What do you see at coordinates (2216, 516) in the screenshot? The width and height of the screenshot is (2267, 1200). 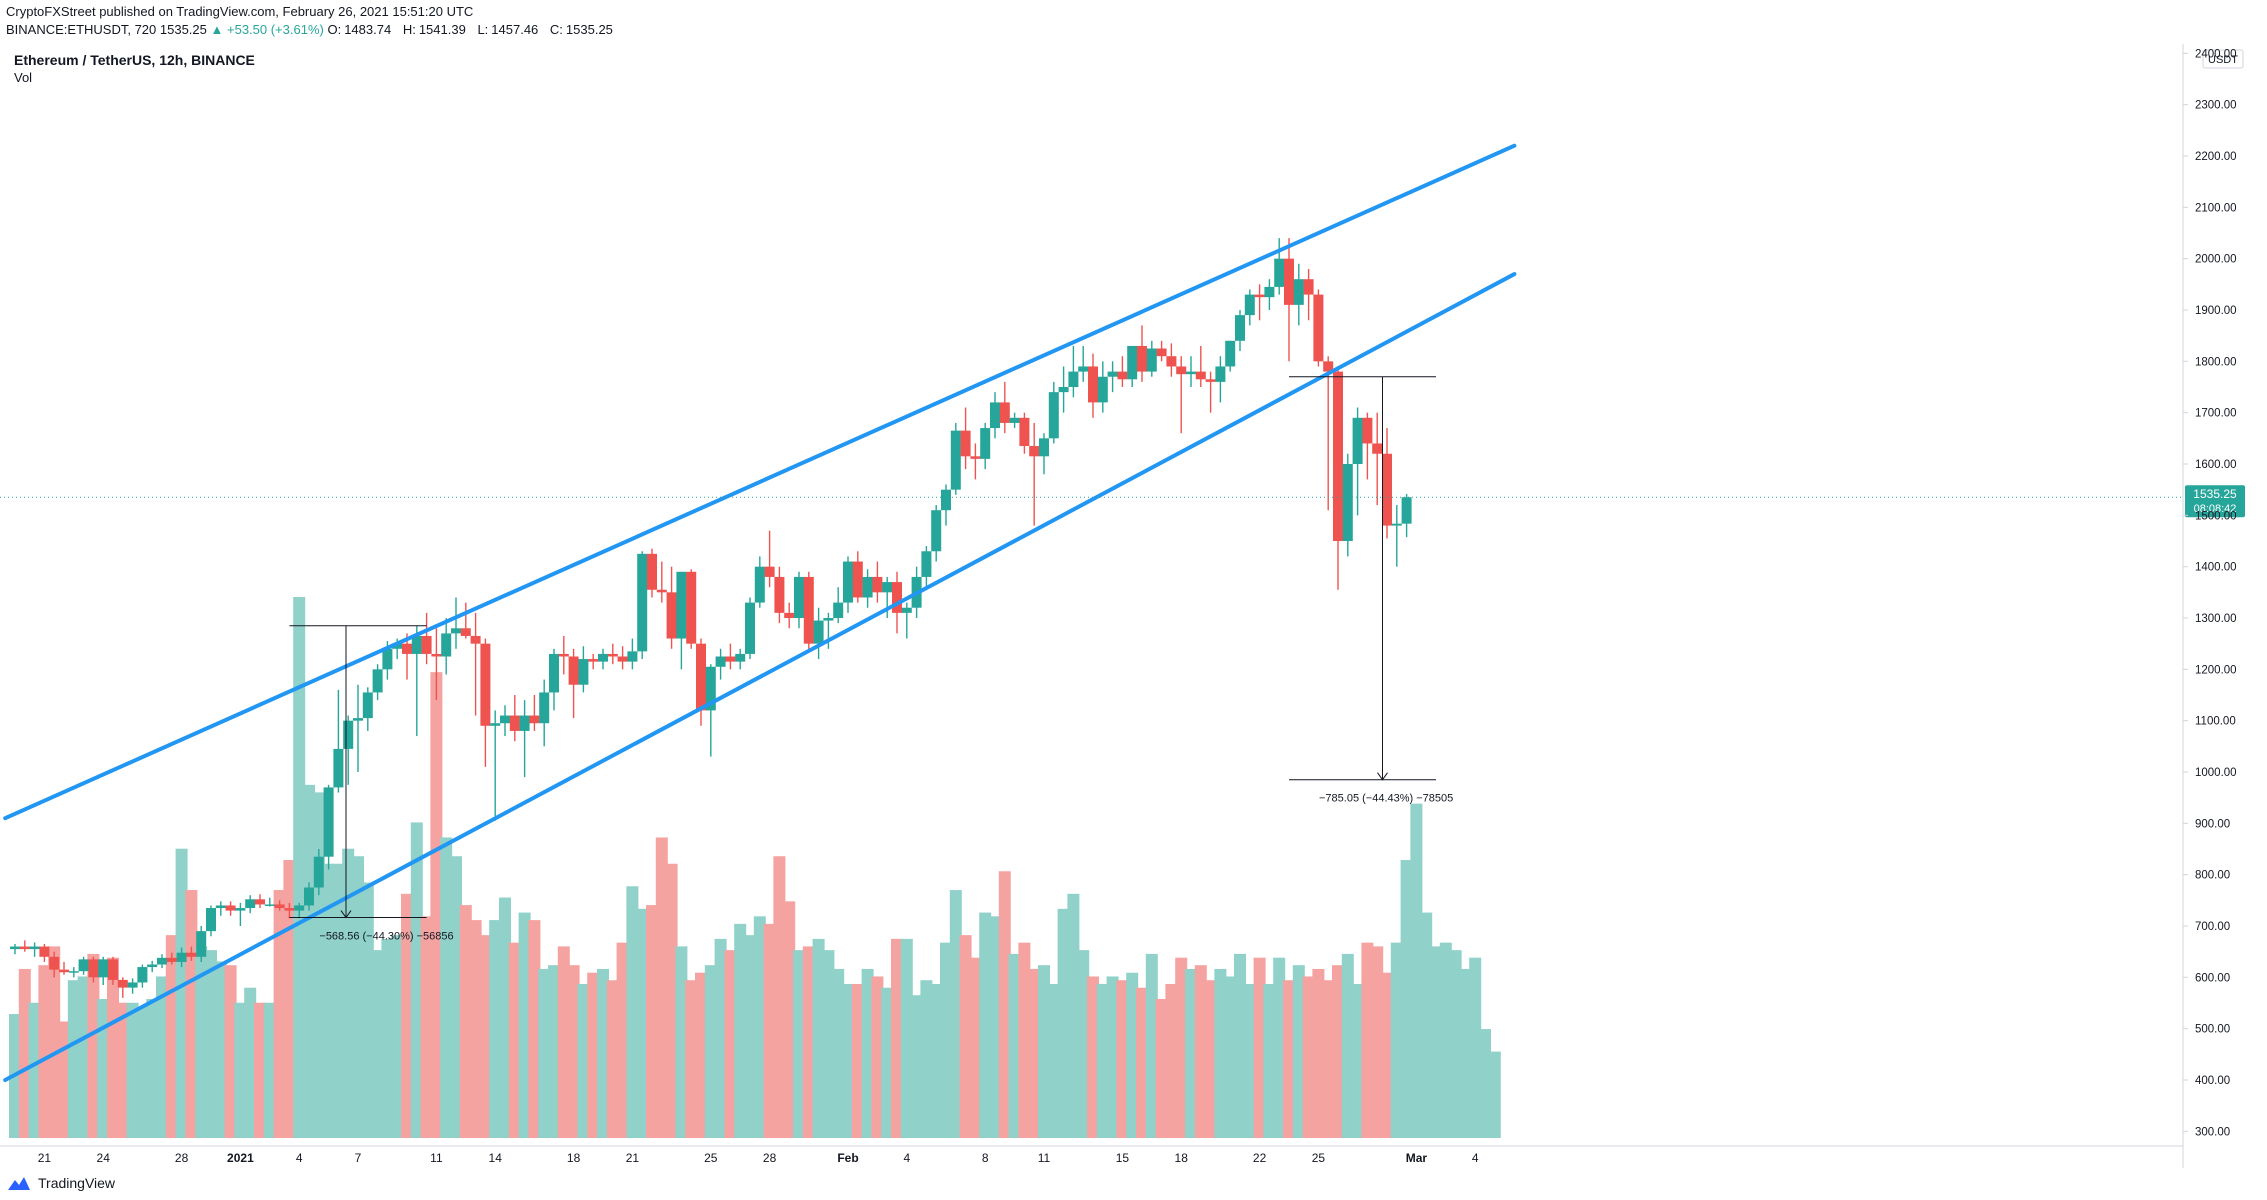 I see `price-tick-label: 1500.00` at bounding box center [2216, 516].